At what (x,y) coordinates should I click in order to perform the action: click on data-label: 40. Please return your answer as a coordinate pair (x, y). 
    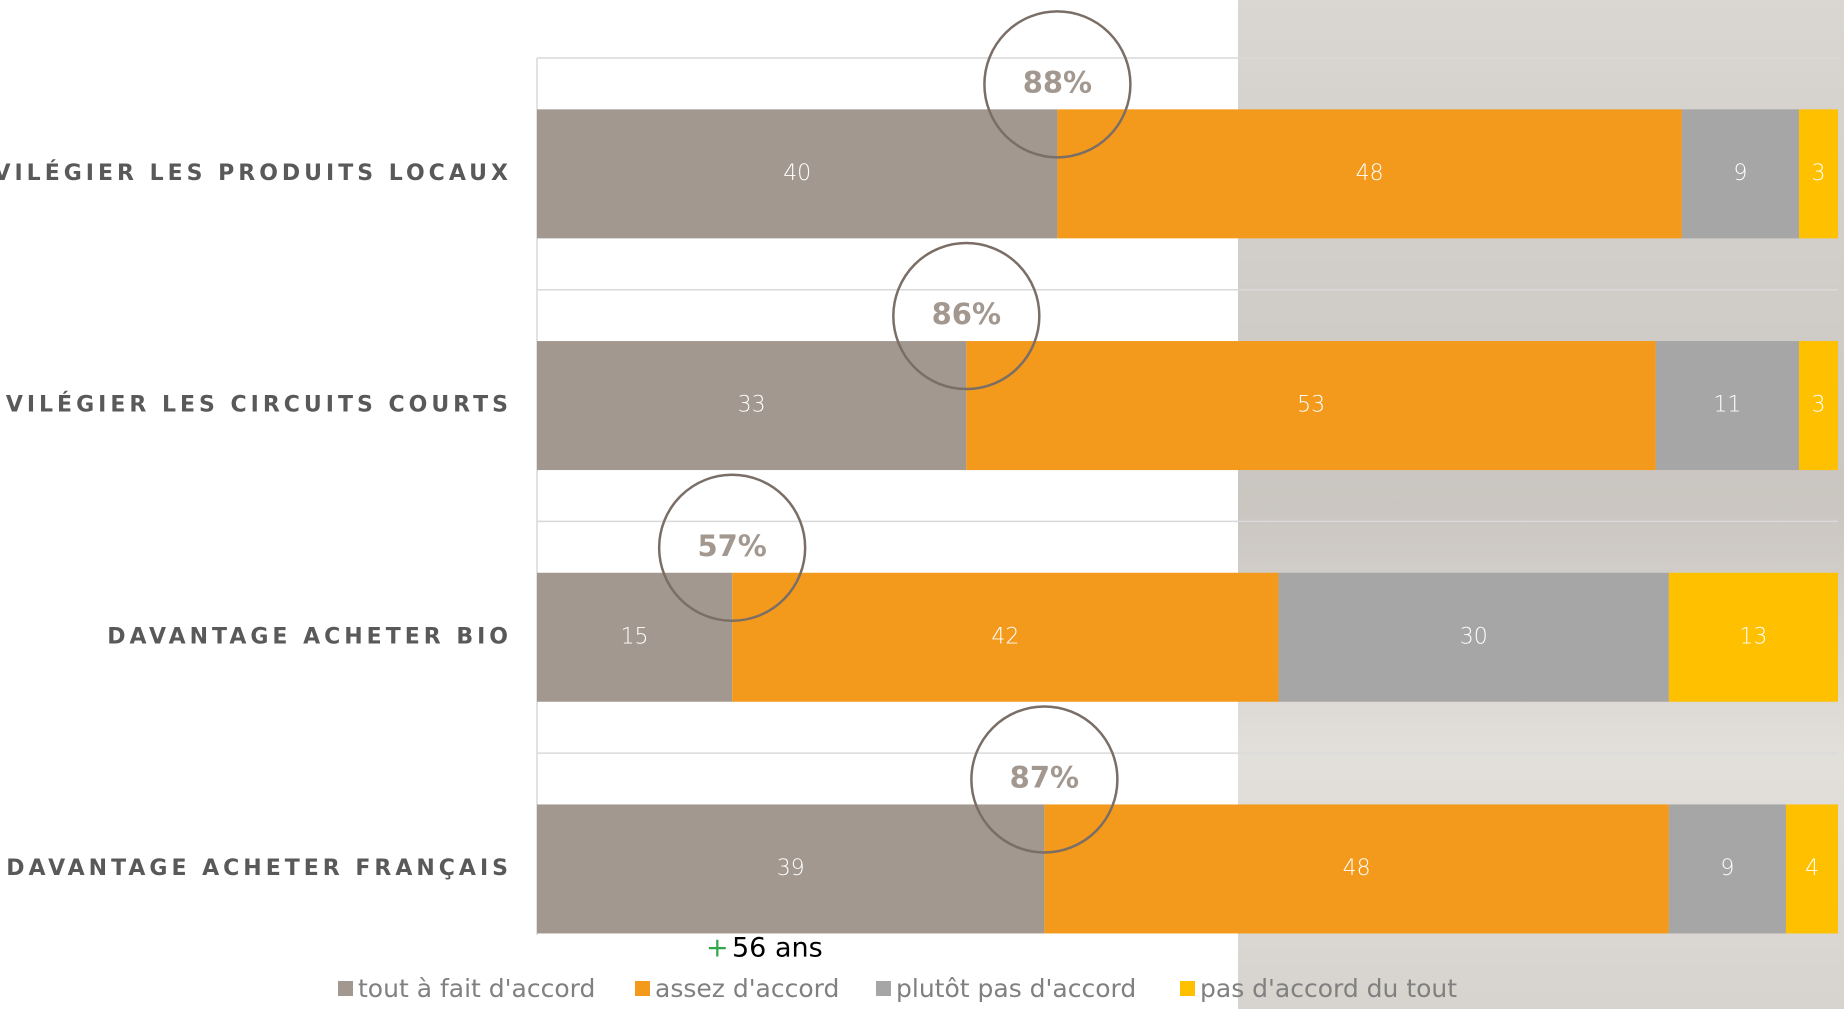
    Looking at the image, I should click on (797, 173).